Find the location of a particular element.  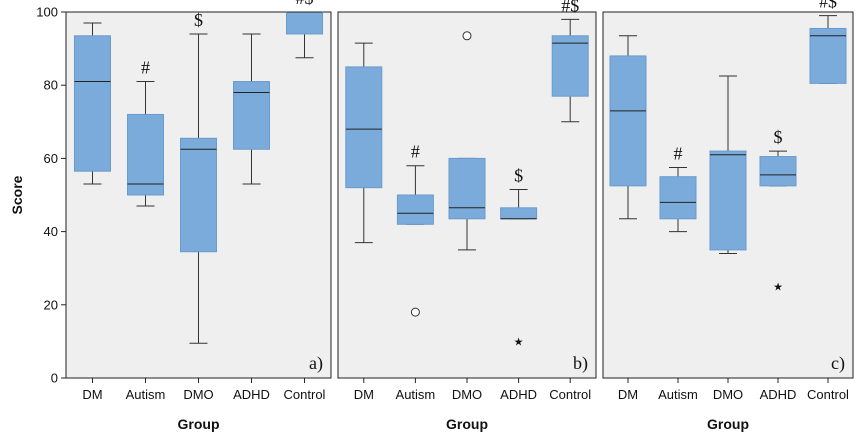

panel-label: a) is located at coordinates (316, 363).